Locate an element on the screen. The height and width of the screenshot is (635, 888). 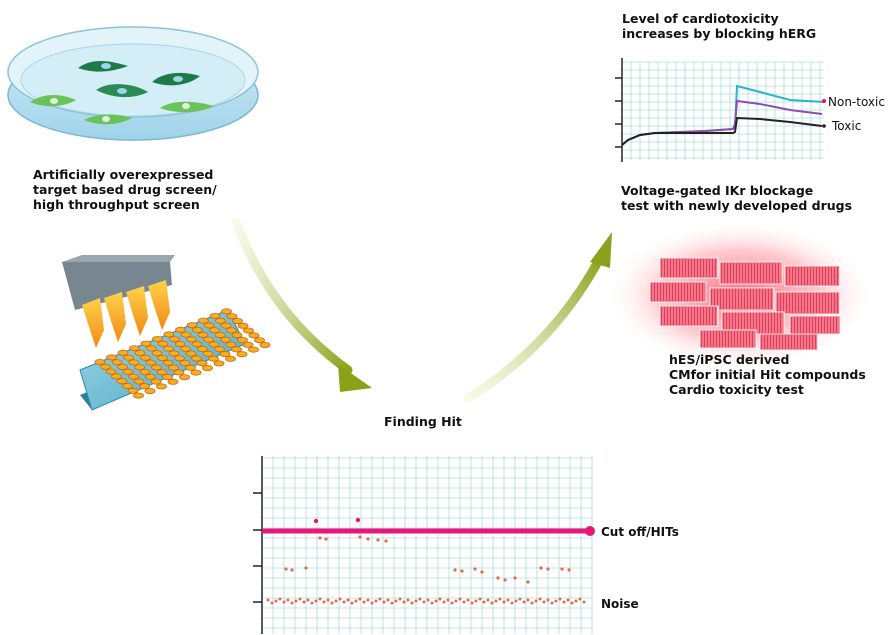
caption-line: Artificially overexpressed is located at coordinates (123, 174).